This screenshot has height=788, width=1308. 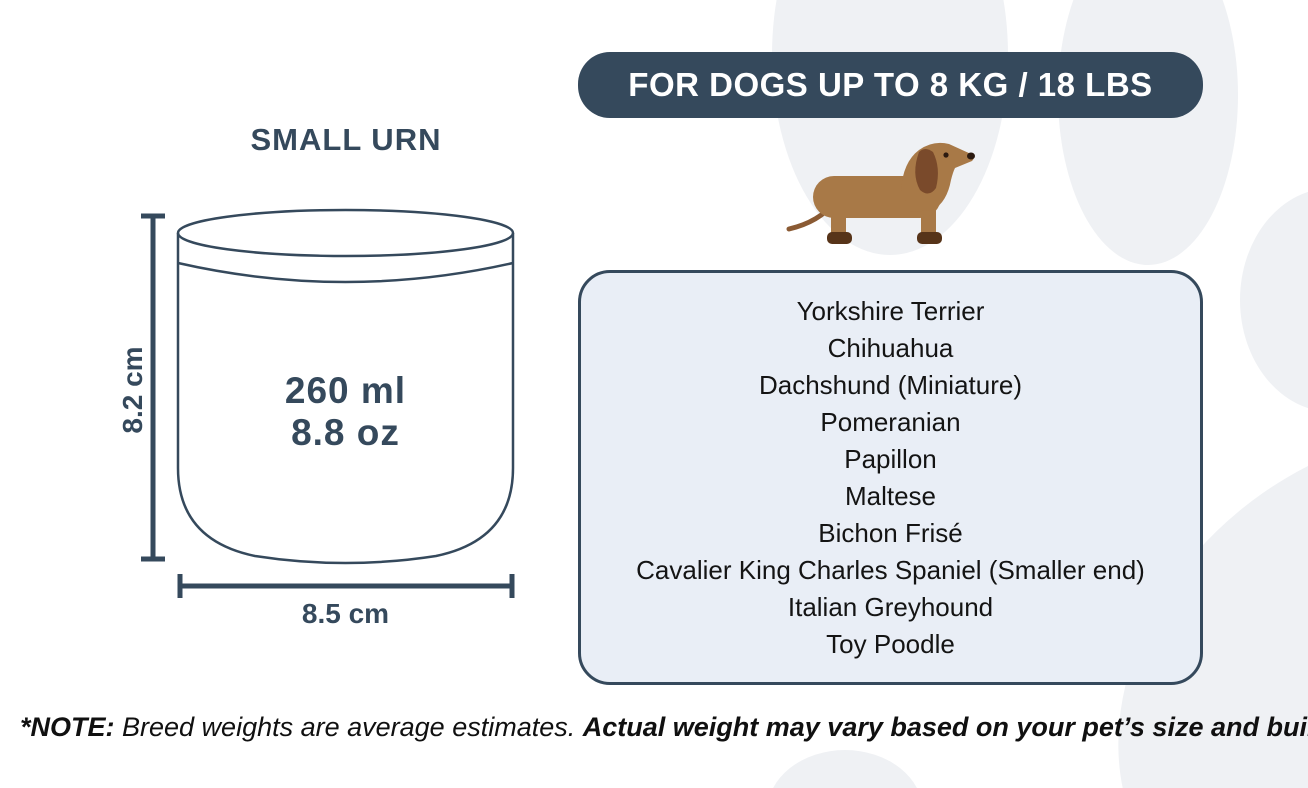 What do you see at coordinates (1213, 608) in the screenshot?
I see `paw-pad-shape` at bounding box center [1213, 608].